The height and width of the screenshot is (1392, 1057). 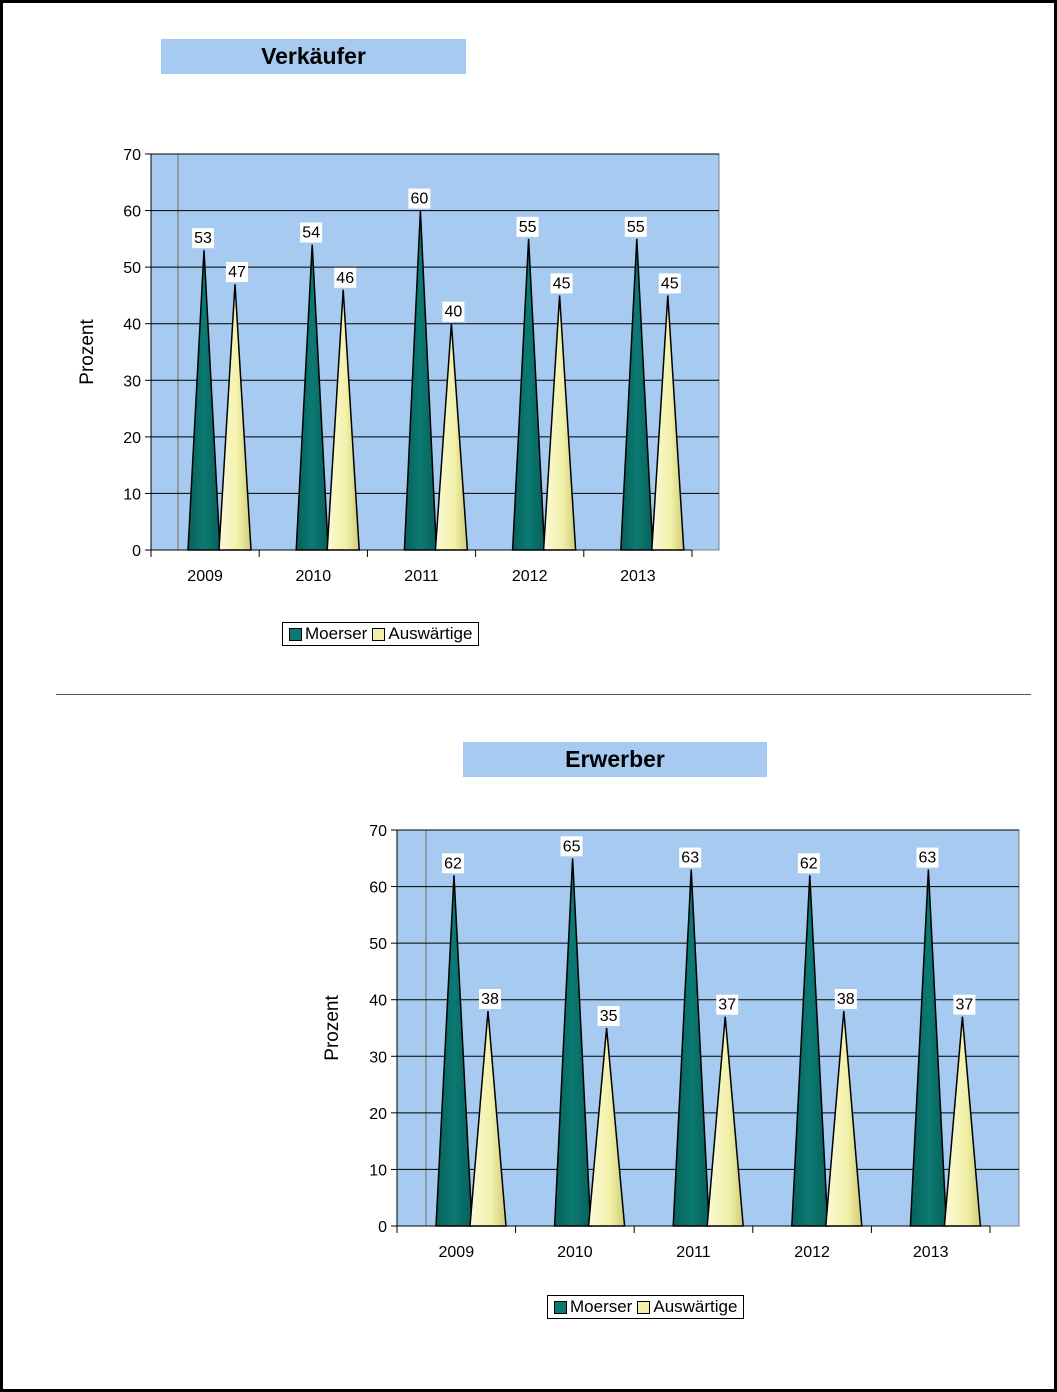 I want to click on data-label: 35, so click(x=609, y=1016).